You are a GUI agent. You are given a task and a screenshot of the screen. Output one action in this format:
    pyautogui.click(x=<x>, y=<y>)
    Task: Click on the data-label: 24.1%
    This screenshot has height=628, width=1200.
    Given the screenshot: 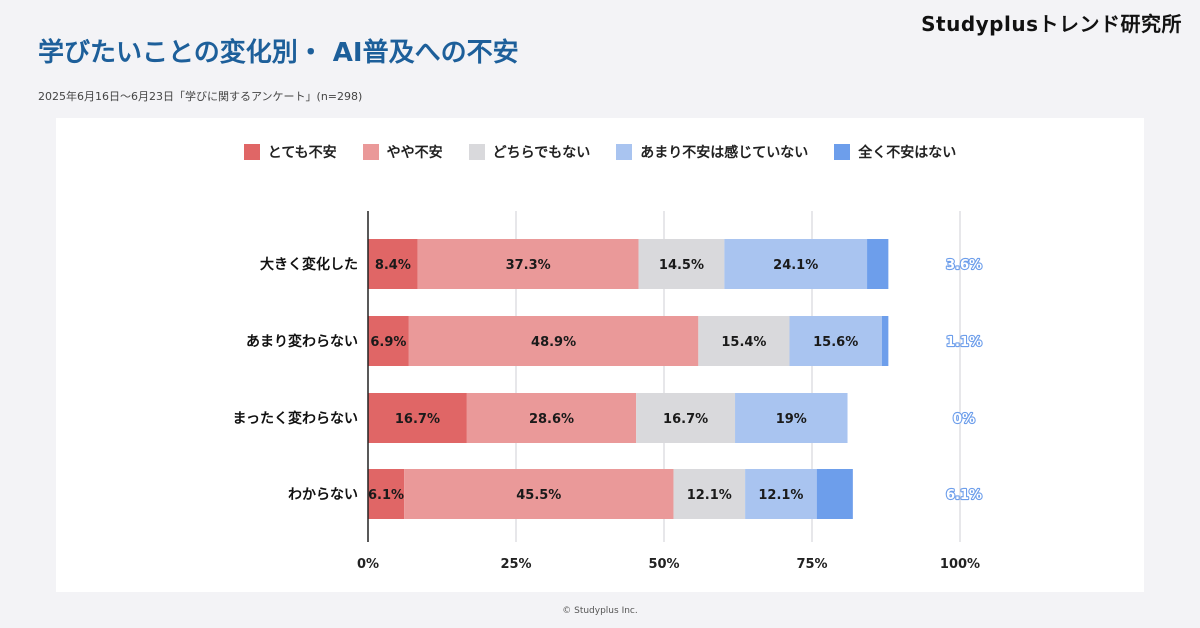 What is the action you would take?
    pyautogui.click(x=795, y=265)
    